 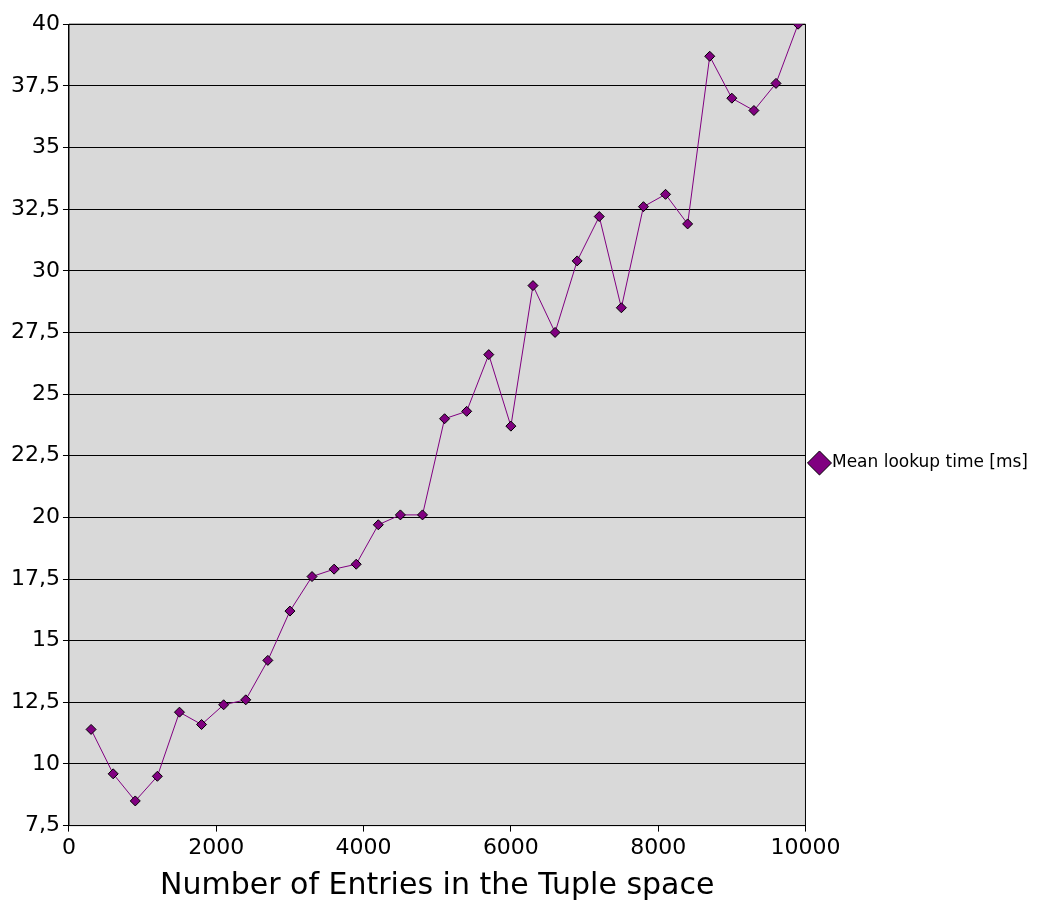 What do you see at coordinates (35, 701) in the screenshot?
I see `y-tick-label: 12,5` at bounding box center [35, 701].